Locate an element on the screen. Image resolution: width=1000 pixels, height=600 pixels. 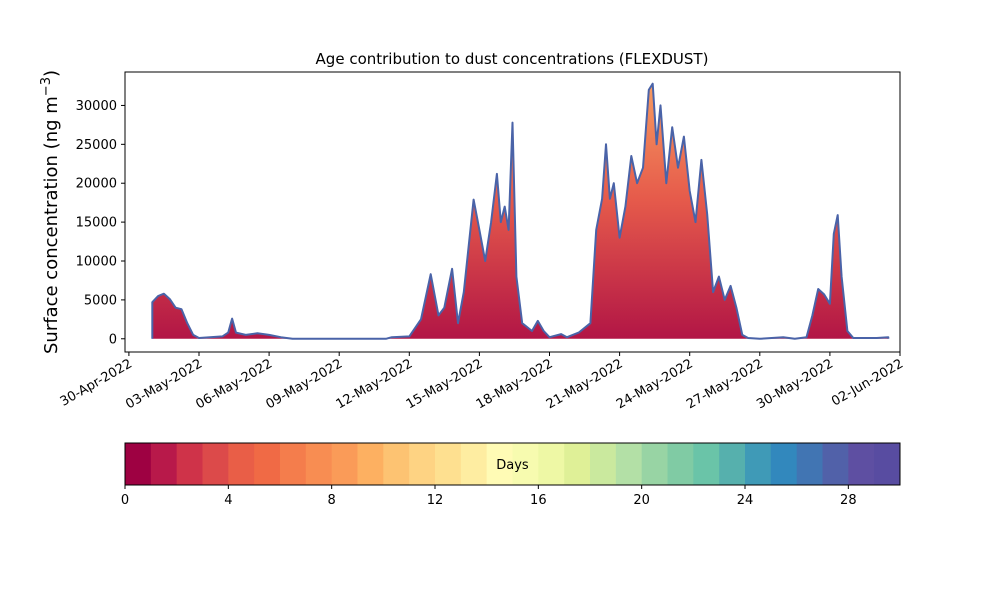
colorbar-label: Days is located at coordinates (512, 465).